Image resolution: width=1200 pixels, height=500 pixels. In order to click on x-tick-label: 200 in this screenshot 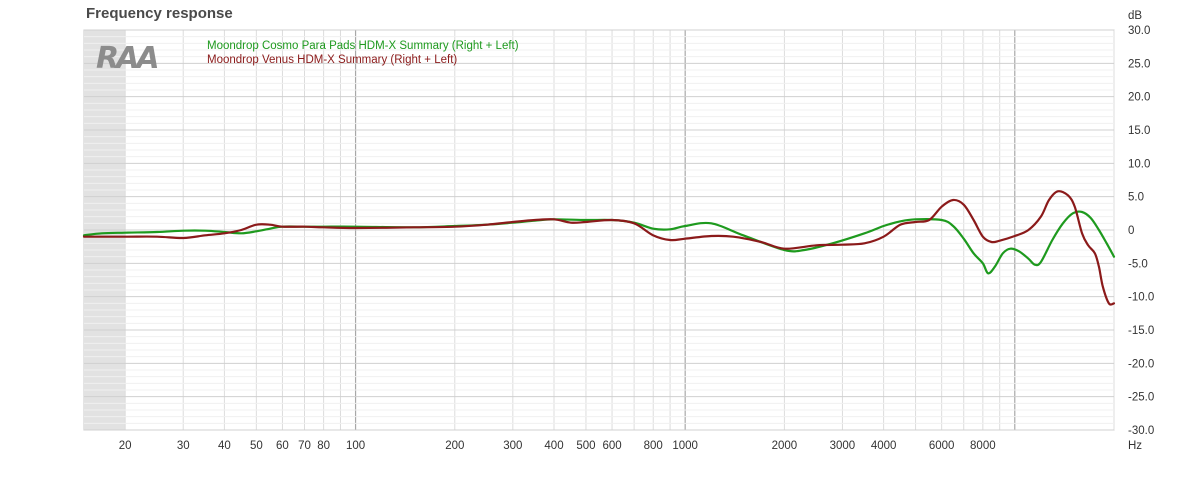, I will do `click(454, 446)`.